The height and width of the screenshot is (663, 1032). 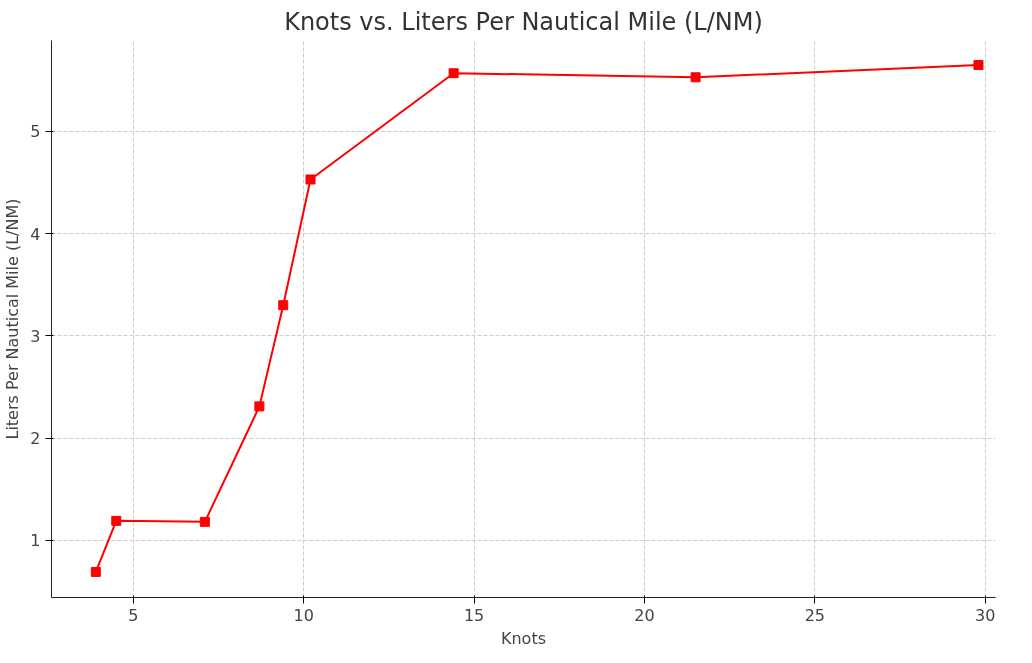 What do you see at coordinates (523, 638) in the screenshot?
I see `x-axis-title: Knots` at bounding box center [523, 638].